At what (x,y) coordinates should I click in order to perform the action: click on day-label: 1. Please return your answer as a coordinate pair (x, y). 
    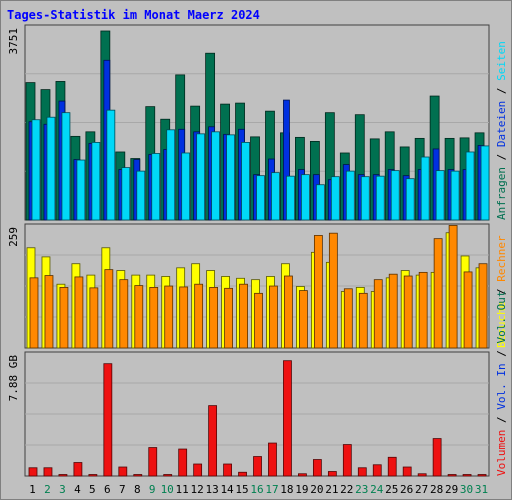
    Looking at the image, I should click on (32, 489).